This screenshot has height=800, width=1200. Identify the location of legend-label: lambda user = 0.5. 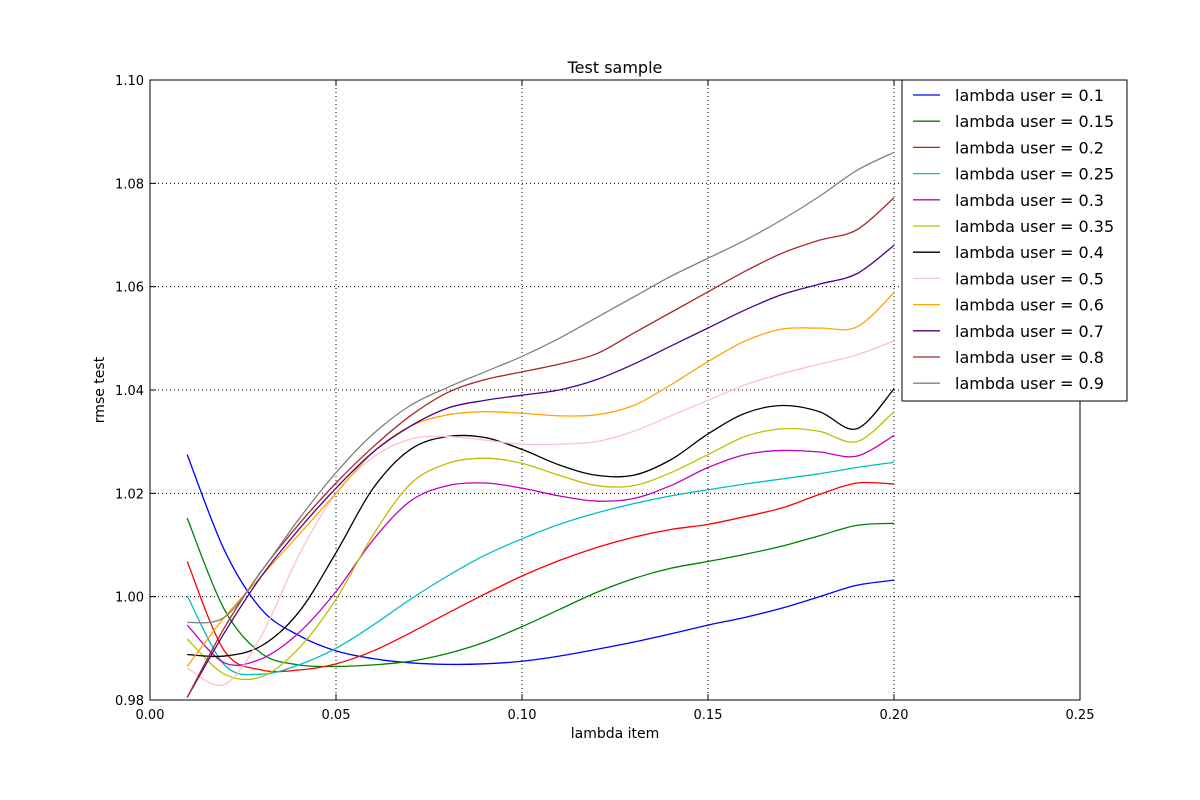
(1029, 278).